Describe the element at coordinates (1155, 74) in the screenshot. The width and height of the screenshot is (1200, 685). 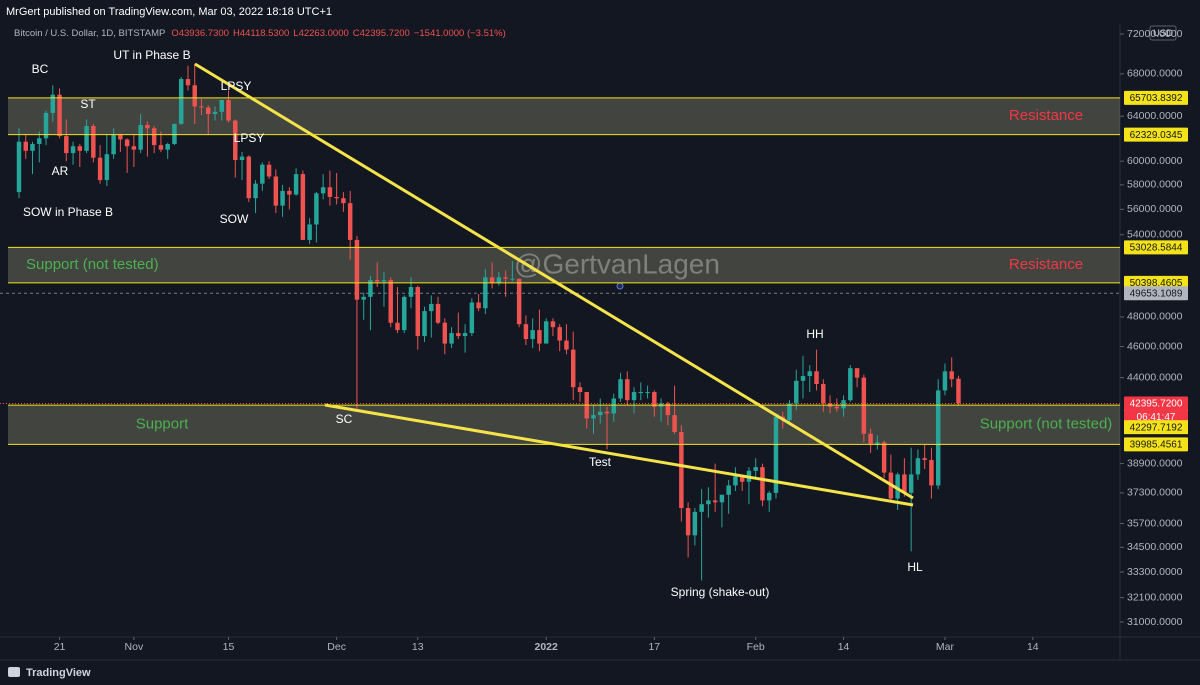
I see `y-tick-label: 68000.0000` at that location.